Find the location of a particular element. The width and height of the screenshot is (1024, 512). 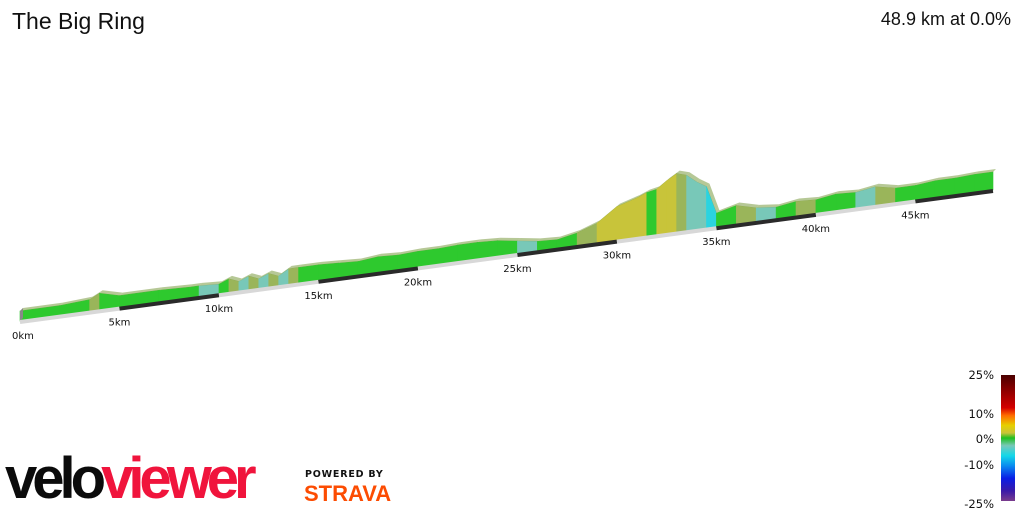

km-label: 30km is located at coordinates (617, 256).